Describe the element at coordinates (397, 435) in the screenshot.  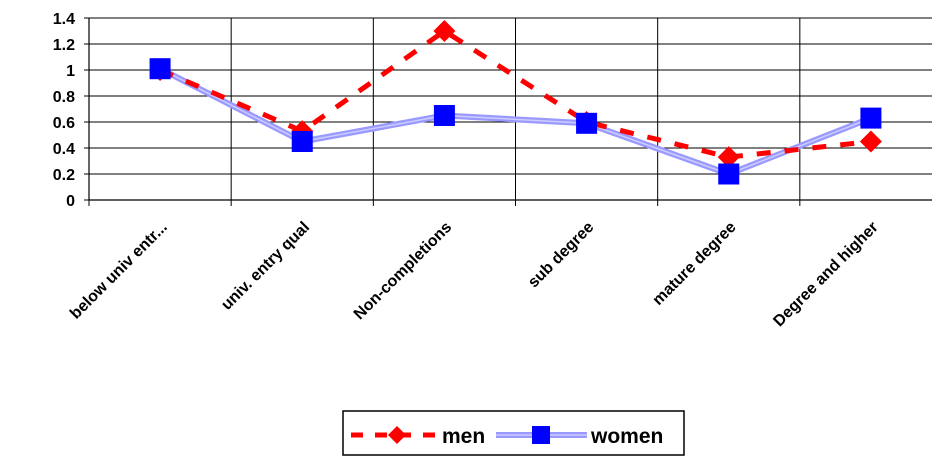
I see `legend-men-marker` at that location.